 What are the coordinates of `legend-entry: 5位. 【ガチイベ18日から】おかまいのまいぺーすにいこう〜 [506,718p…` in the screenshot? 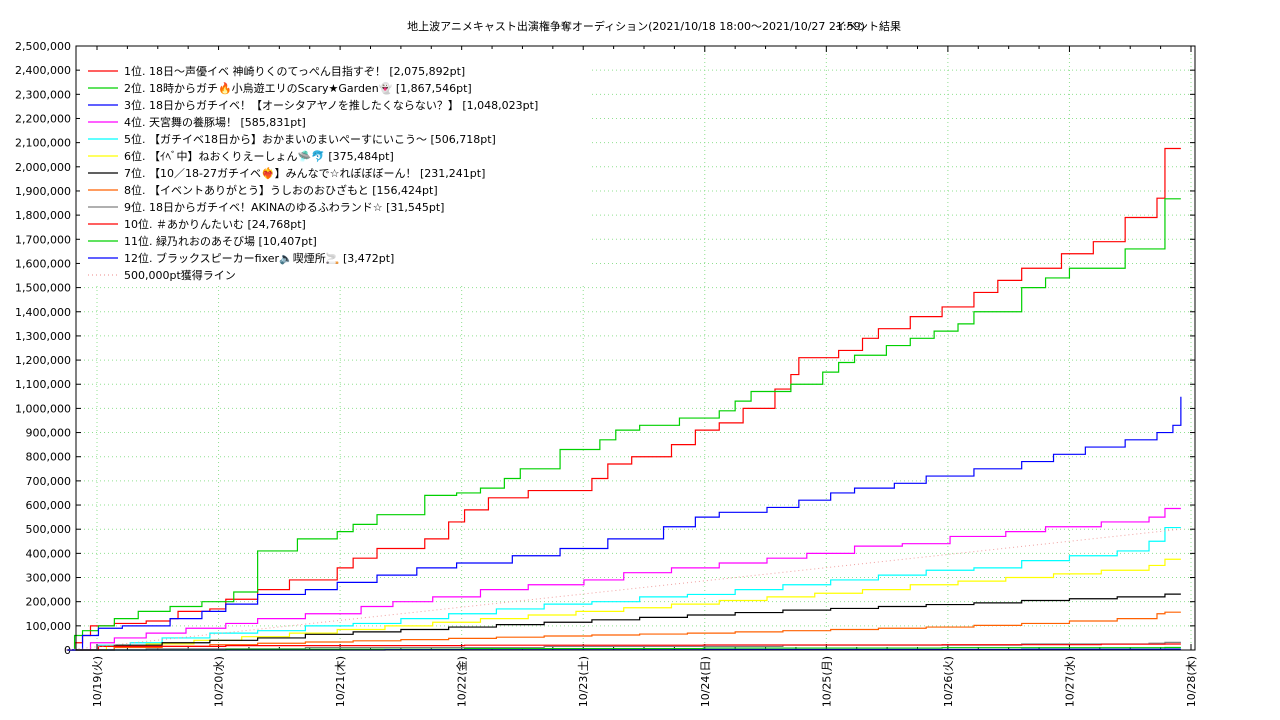 It's located at (310, 139).